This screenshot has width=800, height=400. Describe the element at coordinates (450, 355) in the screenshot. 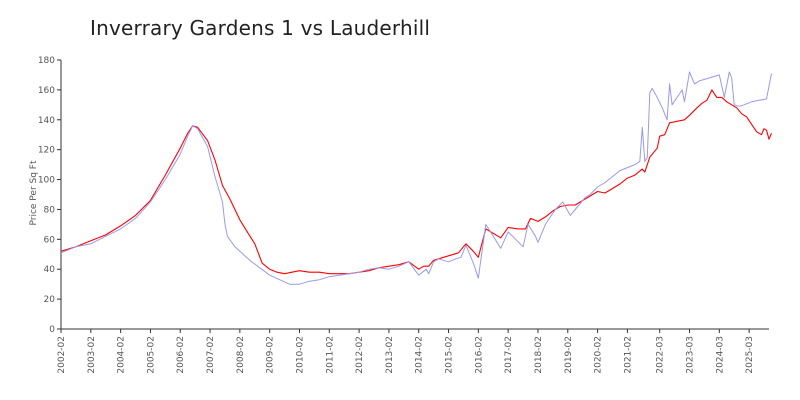

I see `x-tick-label: 2015-02` at that location.